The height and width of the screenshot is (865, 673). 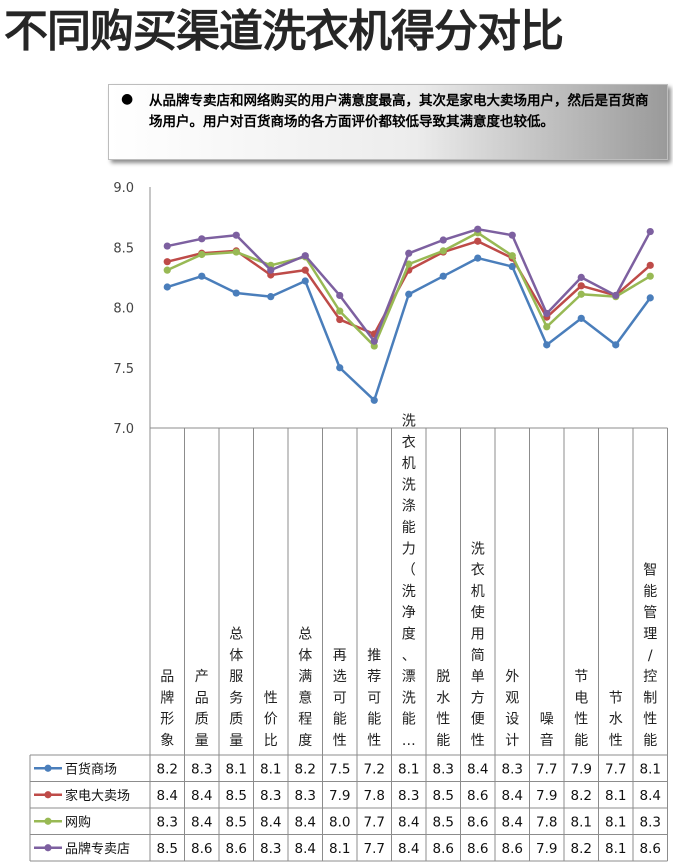 I want to click on x-tick-label: 节水性, so click(x=616, y=719).